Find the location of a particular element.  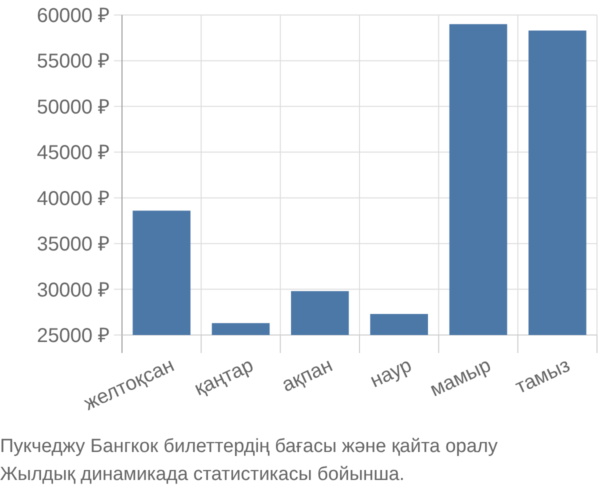

x-tick-label: ақпан is located at coordinates (307, 375).